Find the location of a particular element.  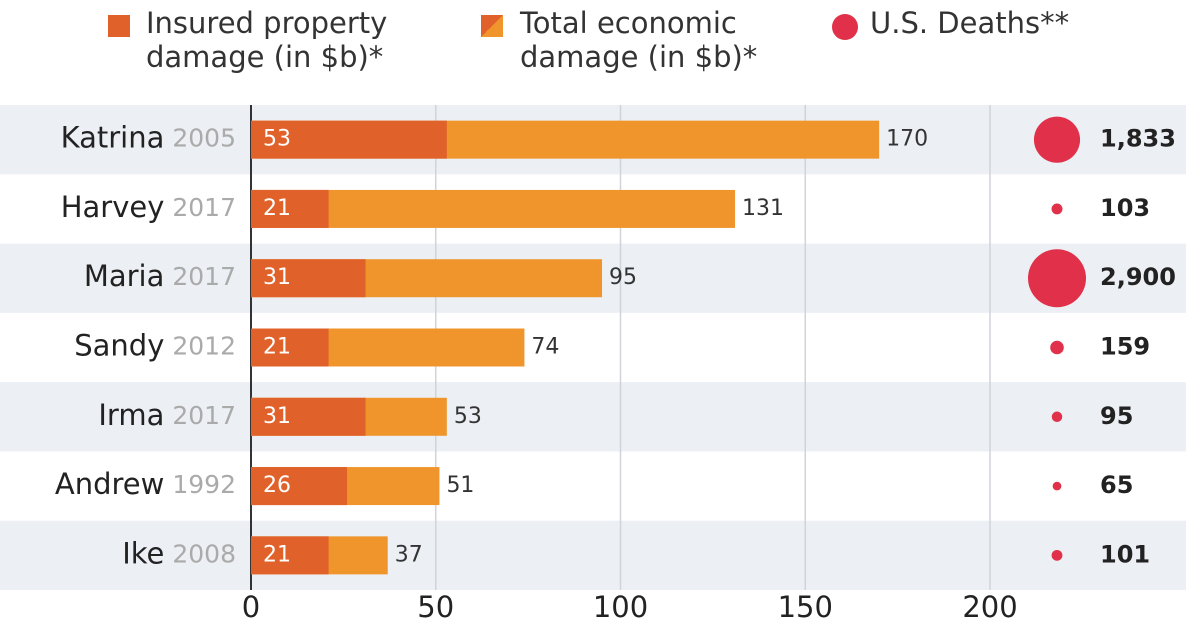

category-name: Maria is located at coordinates (124, 276).